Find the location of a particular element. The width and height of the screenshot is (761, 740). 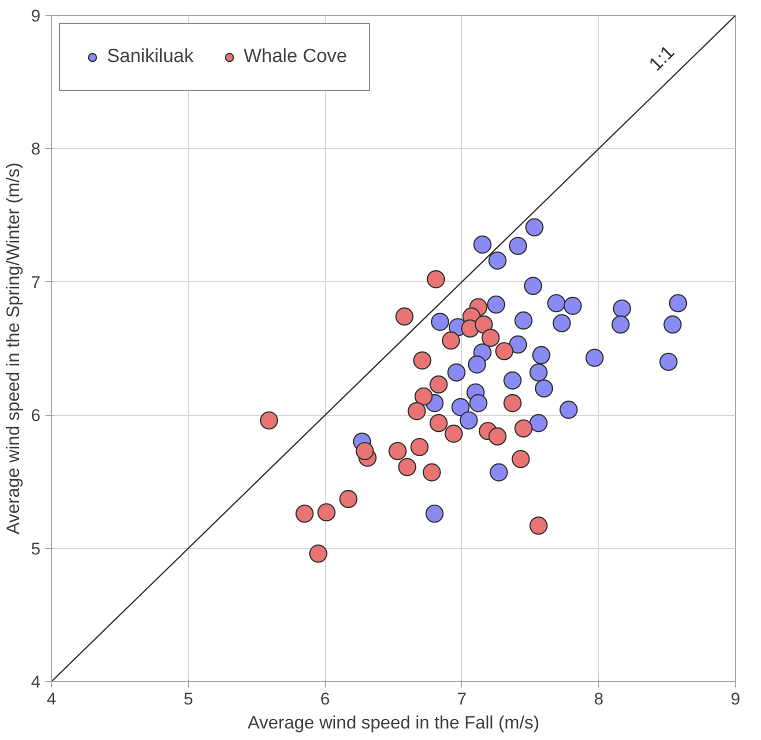

y-tick-label: 8 is located at coordinates (36, 149).